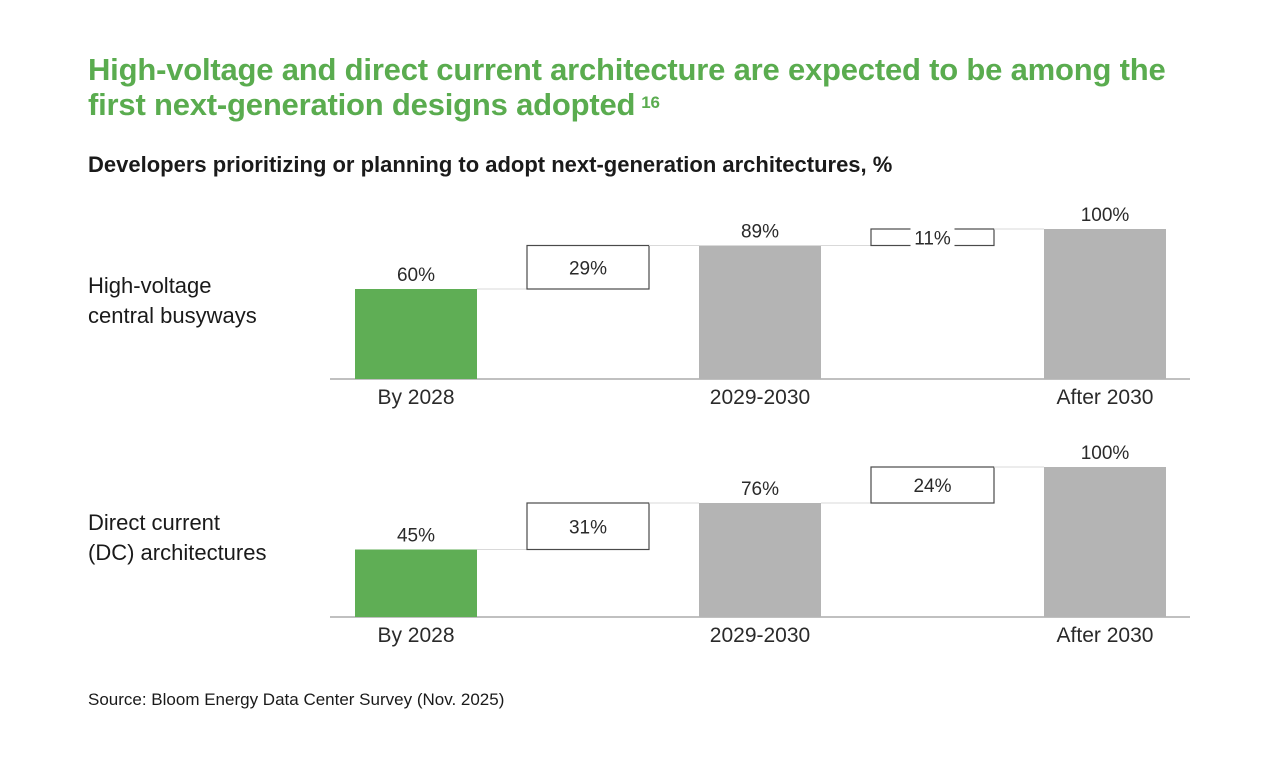 This screenshot has height=776, width=1276. I want to click on title-footnote: 16, so click(650, 102).